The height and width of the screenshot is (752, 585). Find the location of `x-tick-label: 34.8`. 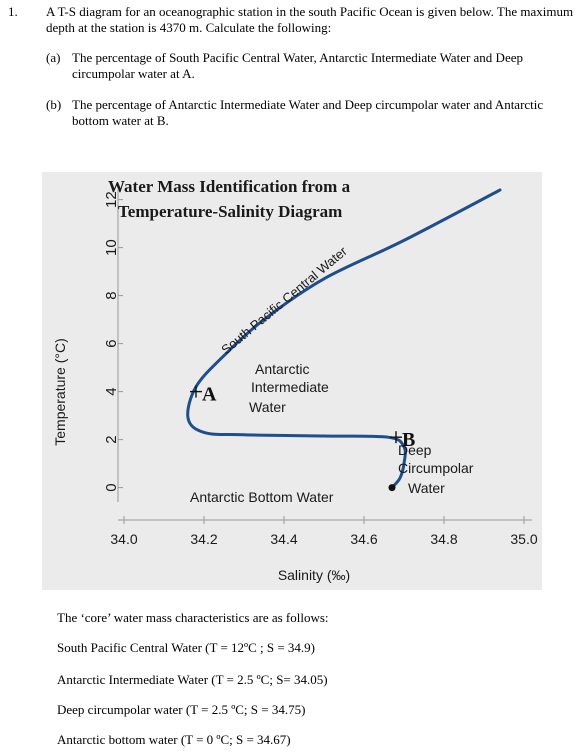

x-tick-label: 34.8 is located at coordinates (443, 539).